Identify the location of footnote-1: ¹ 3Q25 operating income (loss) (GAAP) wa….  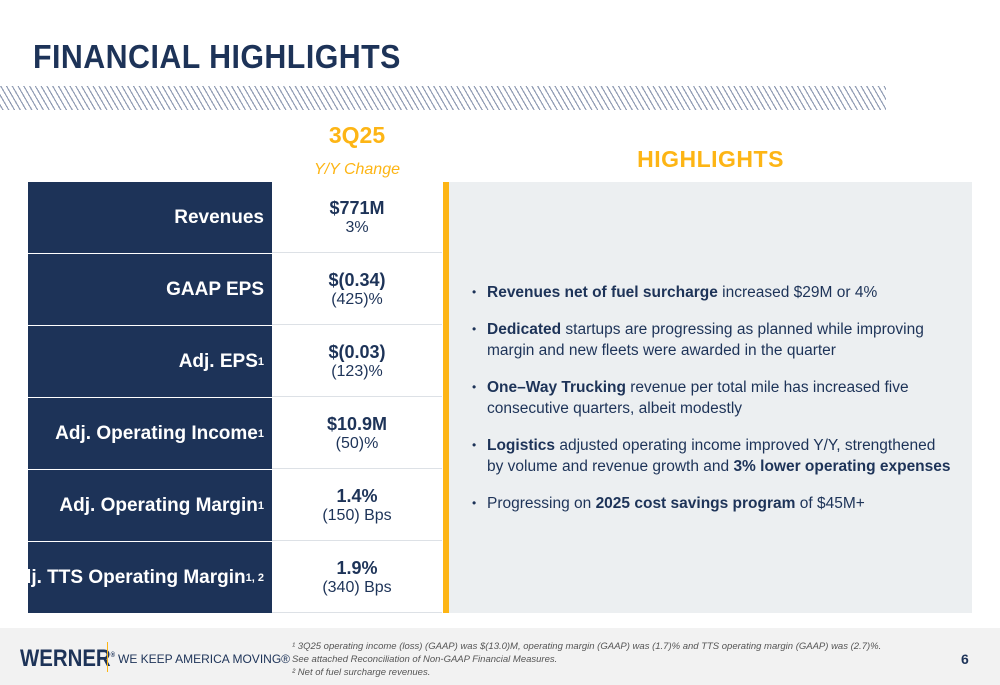
(587, 653).